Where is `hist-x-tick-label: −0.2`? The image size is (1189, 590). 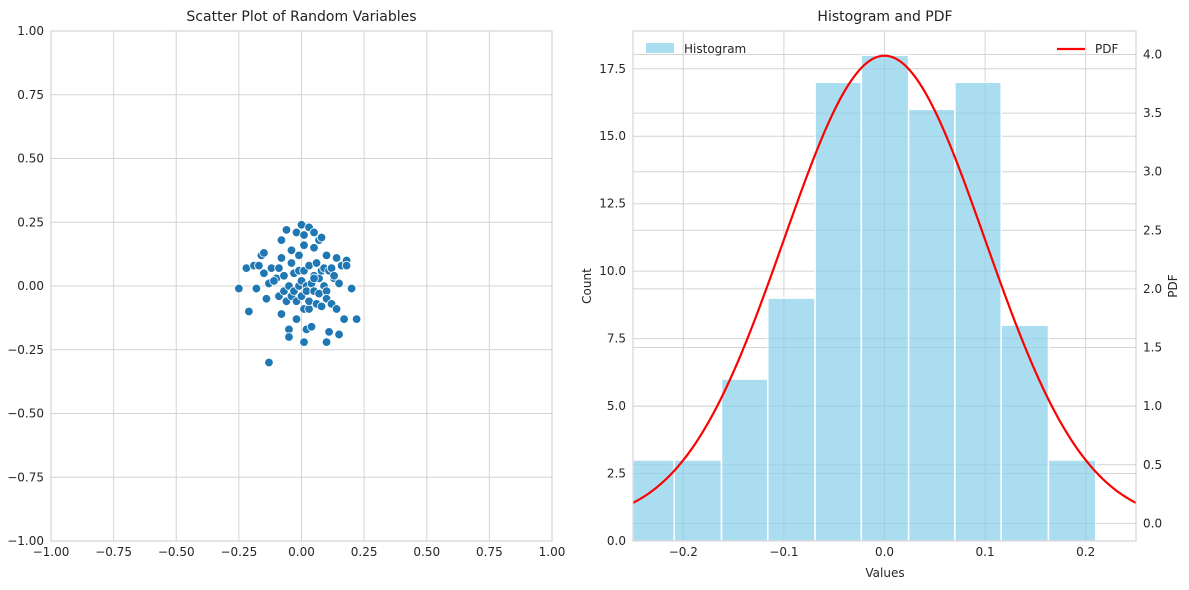
hist-x-tick-label: −0.2 is located at coordinates (683, 552).